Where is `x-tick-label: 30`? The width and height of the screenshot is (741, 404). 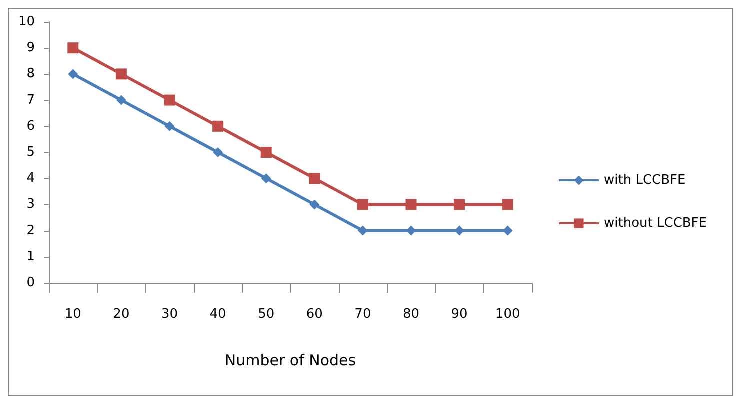 x-tick-label: 30 is located at coordinates (169, 314).